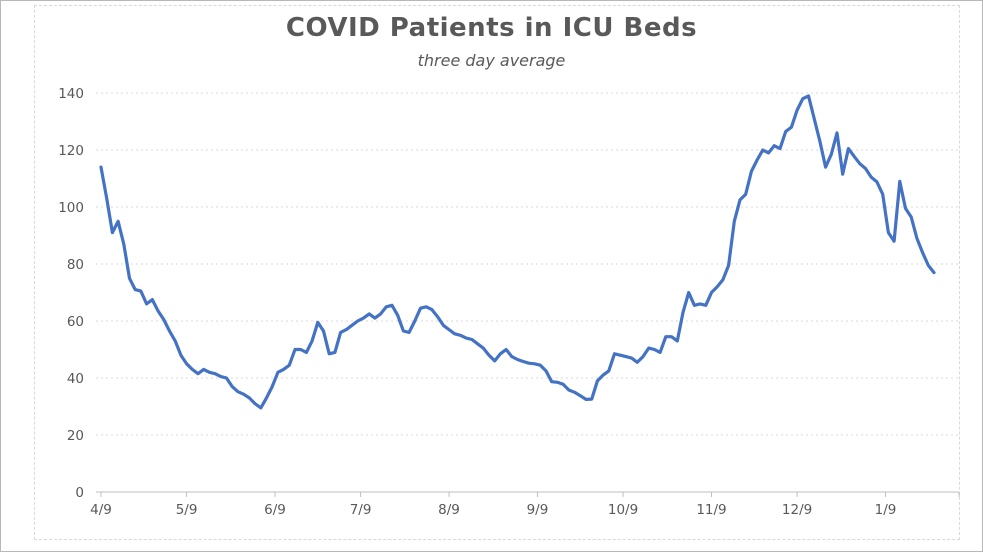 This screenshot has width=983, height=552. What do you see at coordinates (538, 510) in the screenshot?
I see `x-tick-label: 9/9` at bounding box center [538, 510].